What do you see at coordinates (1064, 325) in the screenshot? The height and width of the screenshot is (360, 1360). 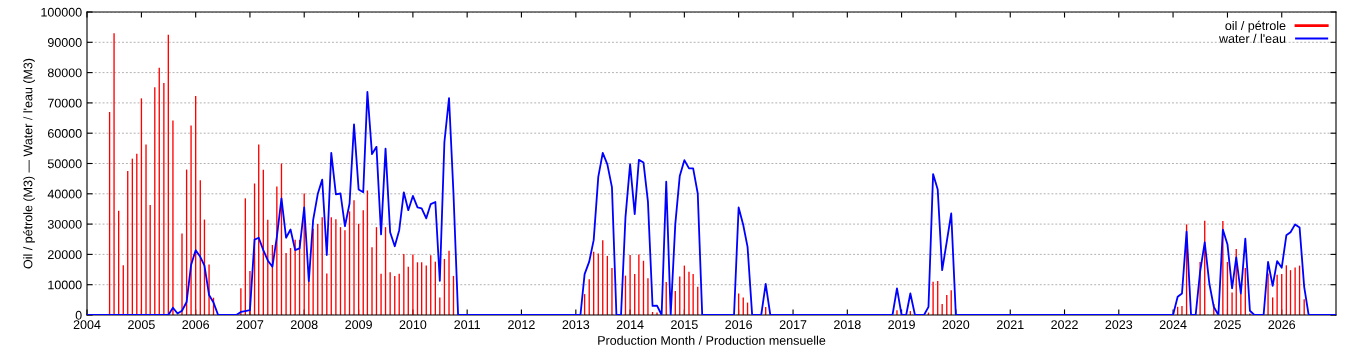 I see `x-tick-label: 2022` at bounding box center [1064, 325].